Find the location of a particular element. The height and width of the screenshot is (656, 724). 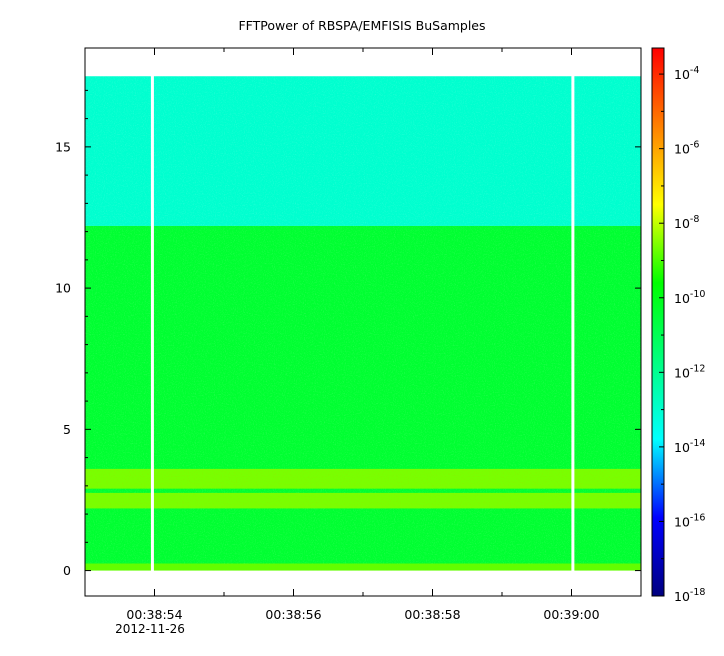

colorbar-tick-label: 10⁻¹⁰ is located at coordinates (689, 297).